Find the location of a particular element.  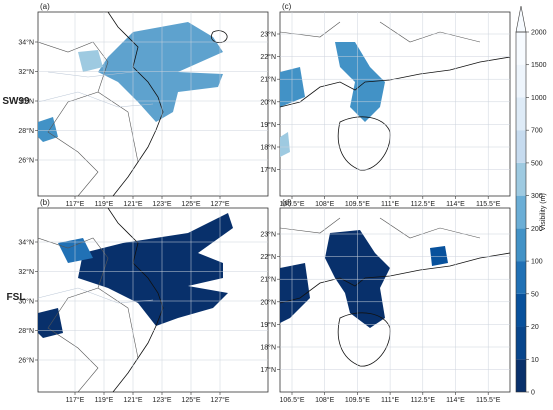

colorbar-tick-label: 20 is located at coordinates (535, 327).